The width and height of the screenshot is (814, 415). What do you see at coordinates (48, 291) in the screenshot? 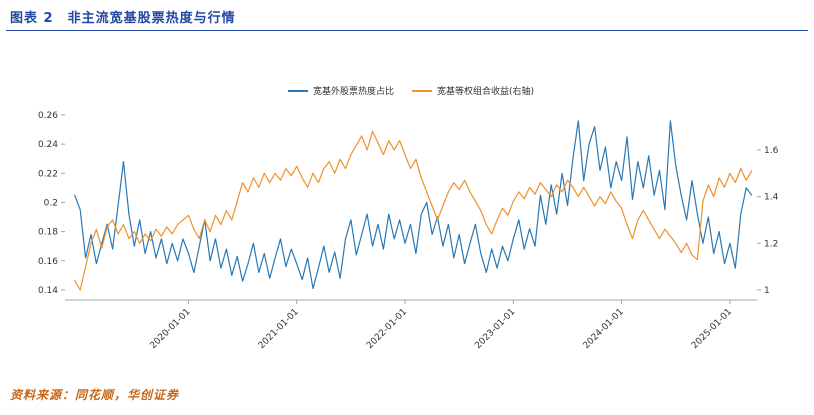
I see `svg-text: 0.14` at bounding box center [48, 291].